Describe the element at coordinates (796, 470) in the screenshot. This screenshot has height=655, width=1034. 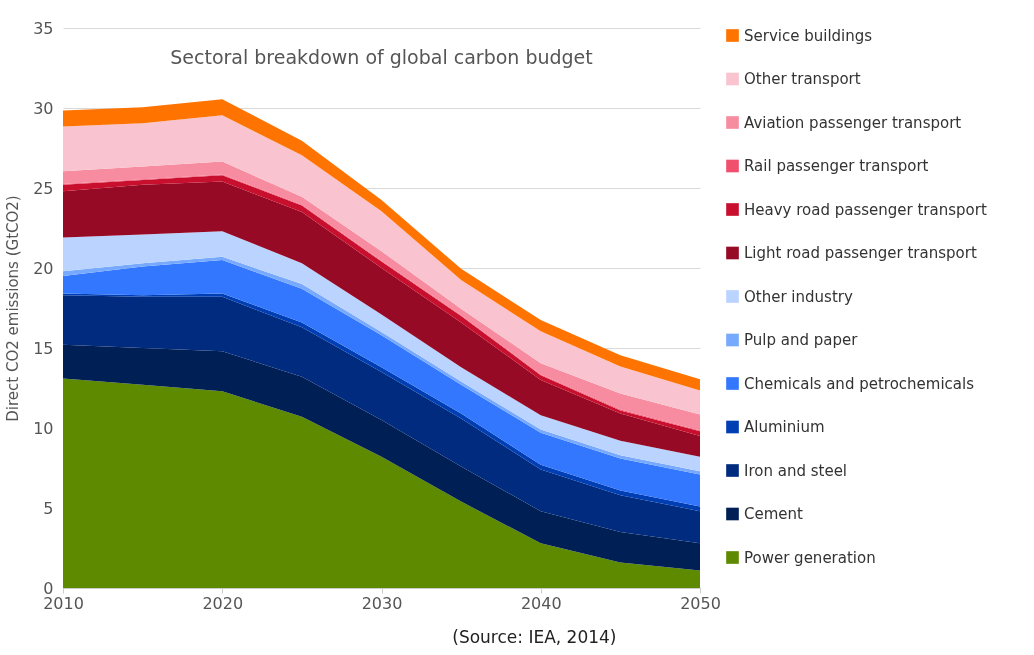
I see `legend-label: Iron and steel` at that location.